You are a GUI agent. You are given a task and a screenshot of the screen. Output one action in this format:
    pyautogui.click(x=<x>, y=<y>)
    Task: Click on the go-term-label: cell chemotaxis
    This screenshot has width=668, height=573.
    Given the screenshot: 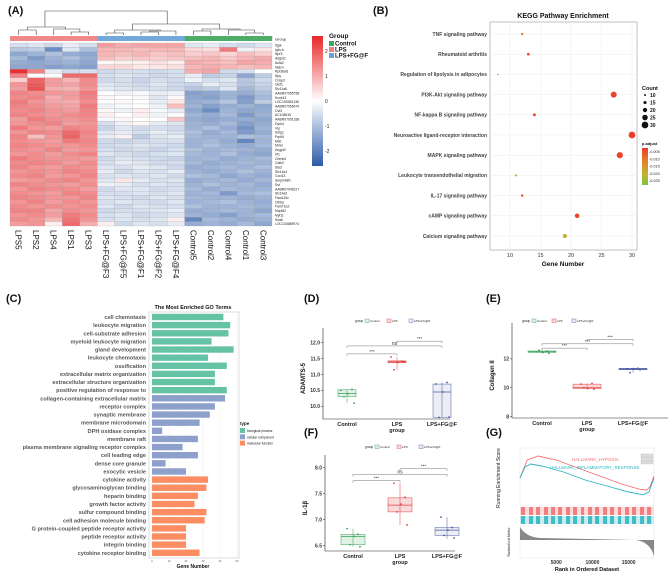 What is the action you would take?
    pyautogui.click(x=125, y=318)
    